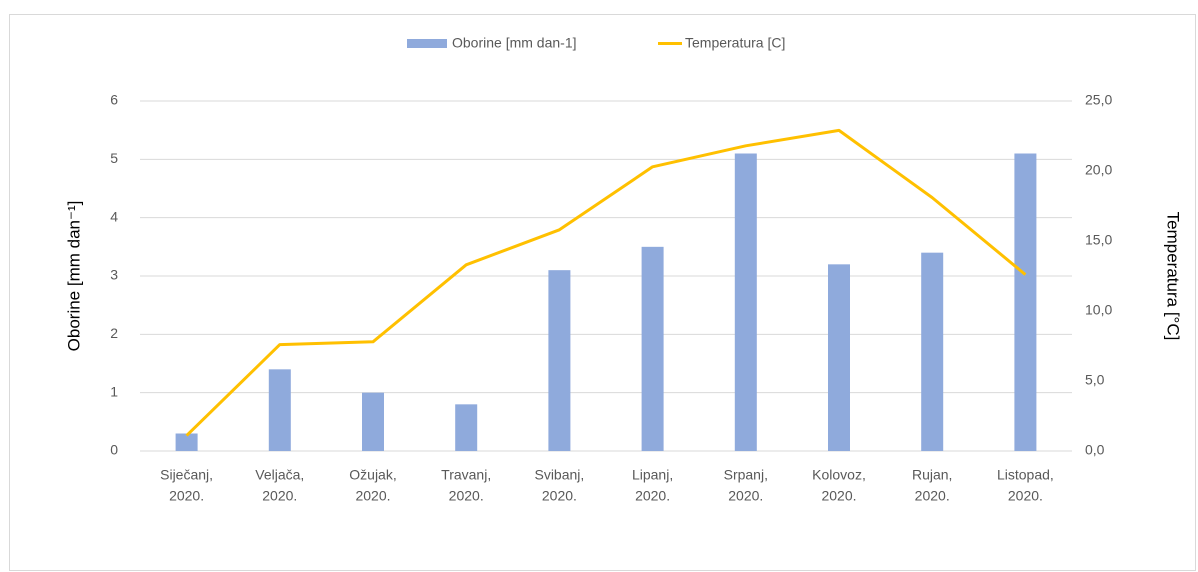 This screenshot has height=572, width=1198. I want to click on x-tick-label: Siječanj,, so click(186, 475).